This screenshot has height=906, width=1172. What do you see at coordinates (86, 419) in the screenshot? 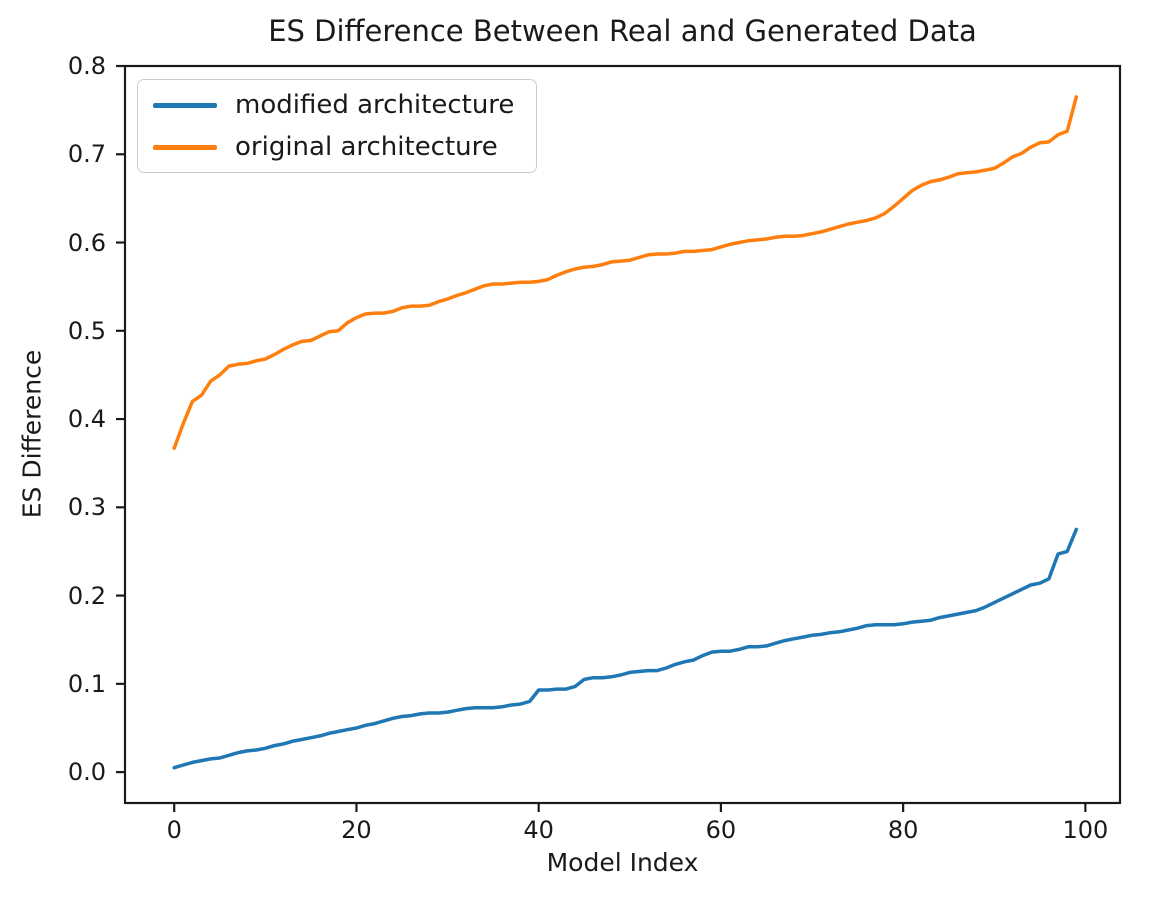
I see `y-tick-label: 0.4` at bounding box center [86, 419].